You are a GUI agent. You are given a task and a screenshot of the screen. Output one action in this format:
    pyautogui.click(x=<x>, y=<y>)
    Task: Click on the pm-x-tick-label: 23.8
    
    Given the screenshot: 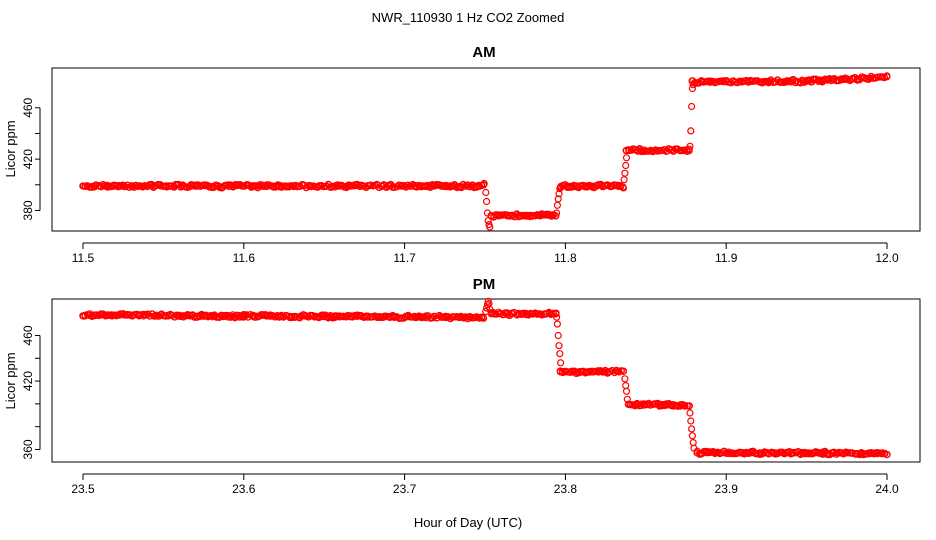 What is the action you would take?
    pyautogui.click(x=566, y=489)
    